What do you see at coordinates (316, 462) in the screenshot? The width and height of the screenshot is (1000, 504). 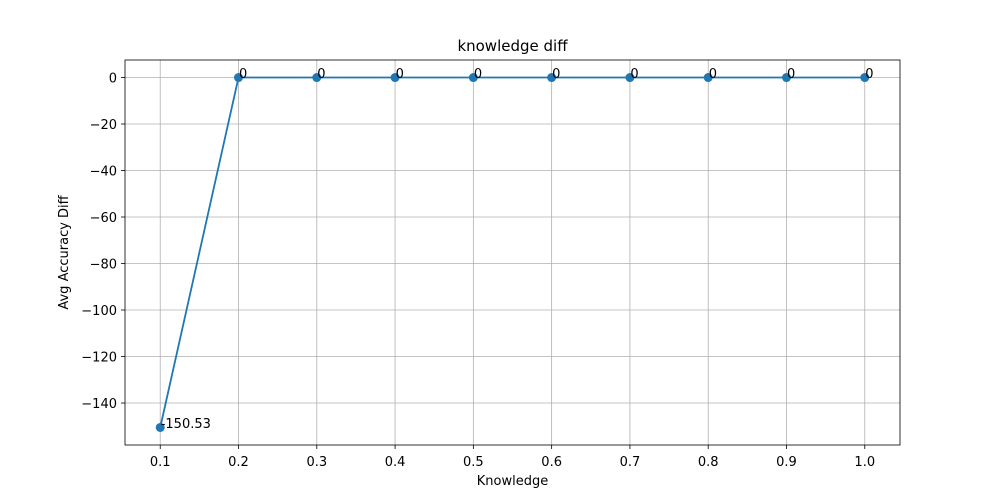 I see `x-tick-label: 0.3` at bounding box center [316, 462].